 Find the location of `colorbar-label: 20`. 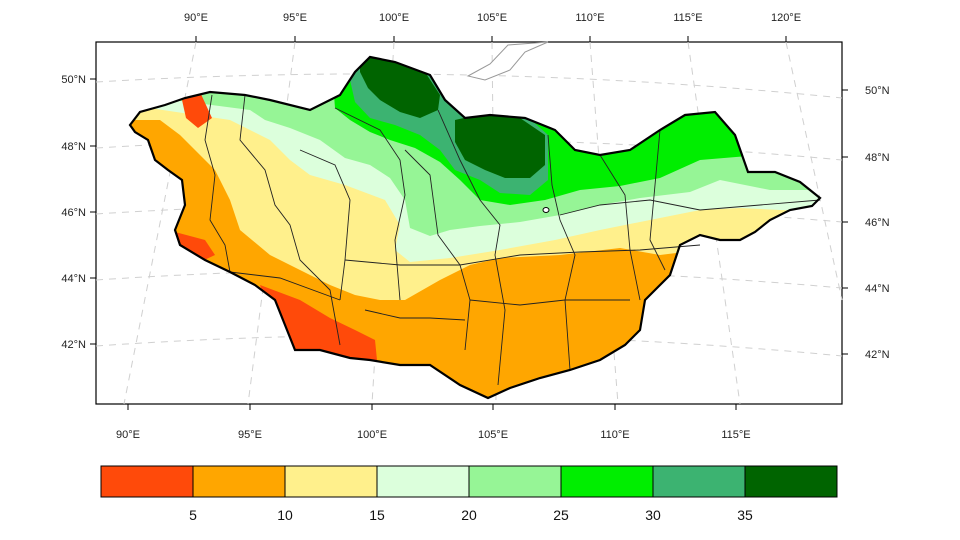

colorbar-label: 20 is located at coordinates (469, 515).